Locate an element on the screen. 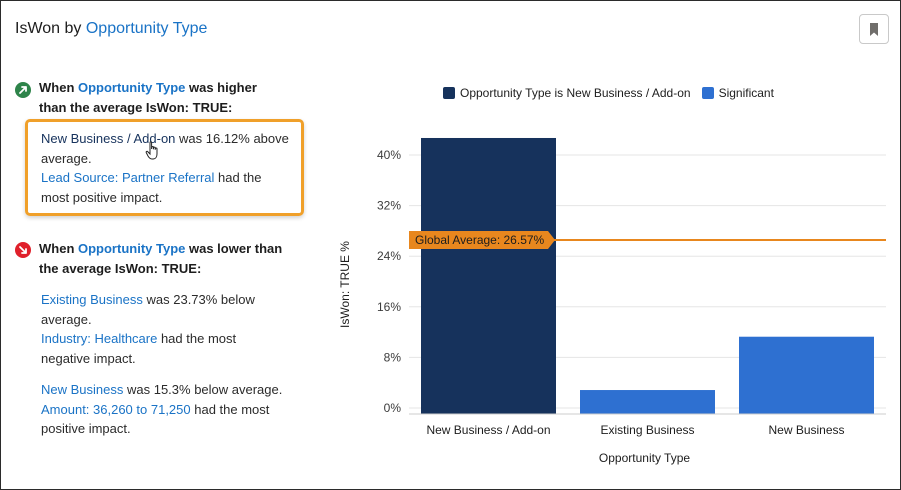  finding-factor-link: Industry: Healthcare is located at coordinates (99, 338).